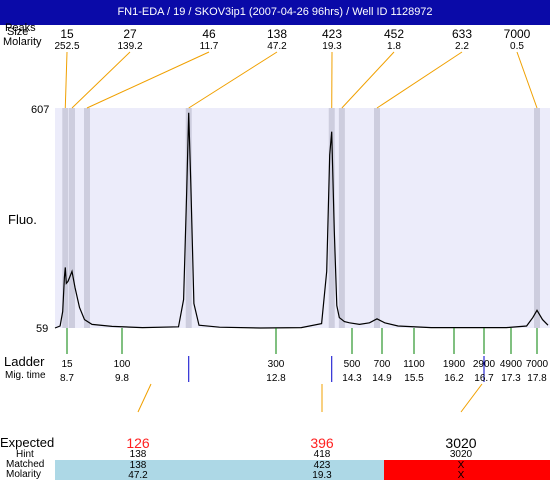 The height and width of the screenshot is (480, 550). What do you see at coordinates (322, 475) in the screenshot?
I see `matched-molarity-value: 19.3` at bounding box center [322, 475].